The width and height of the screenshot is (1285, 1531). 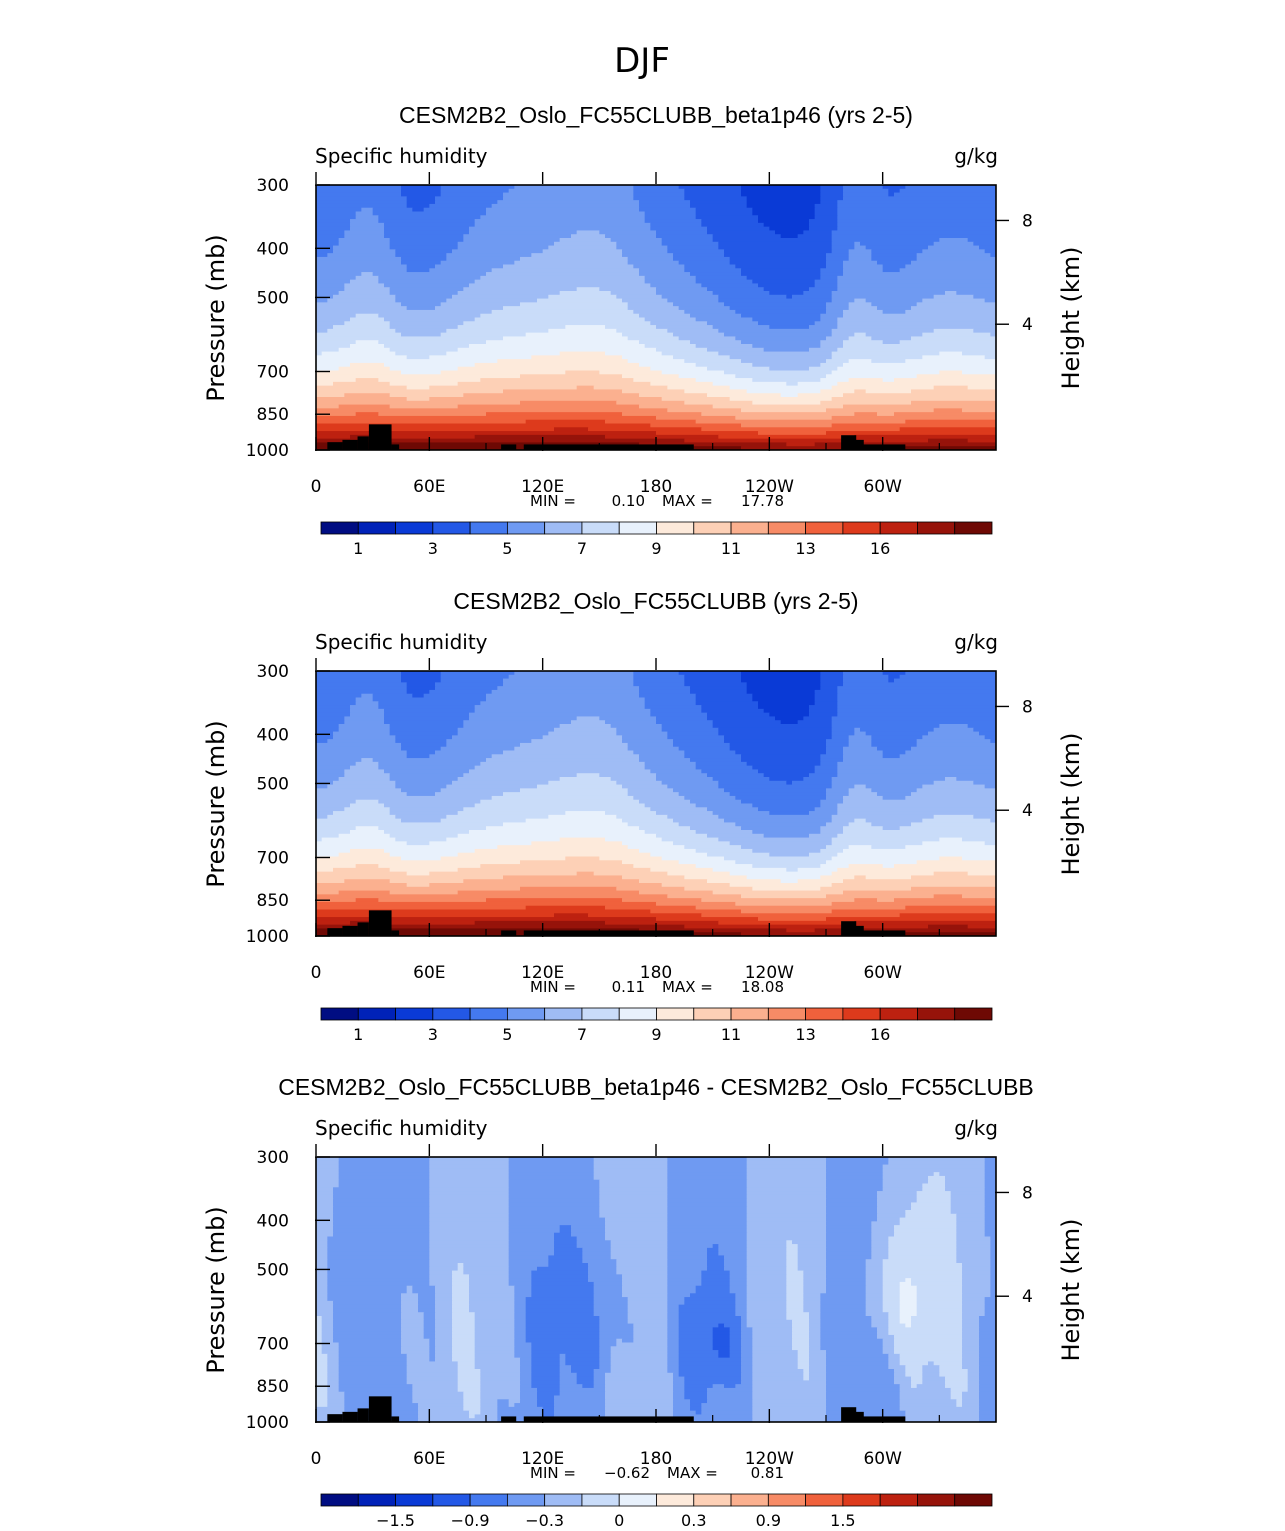 What do you see at coordinates (656, 973) in the screenshot?
I see `x-tick-label: 180` at bounding box center [656, 973].